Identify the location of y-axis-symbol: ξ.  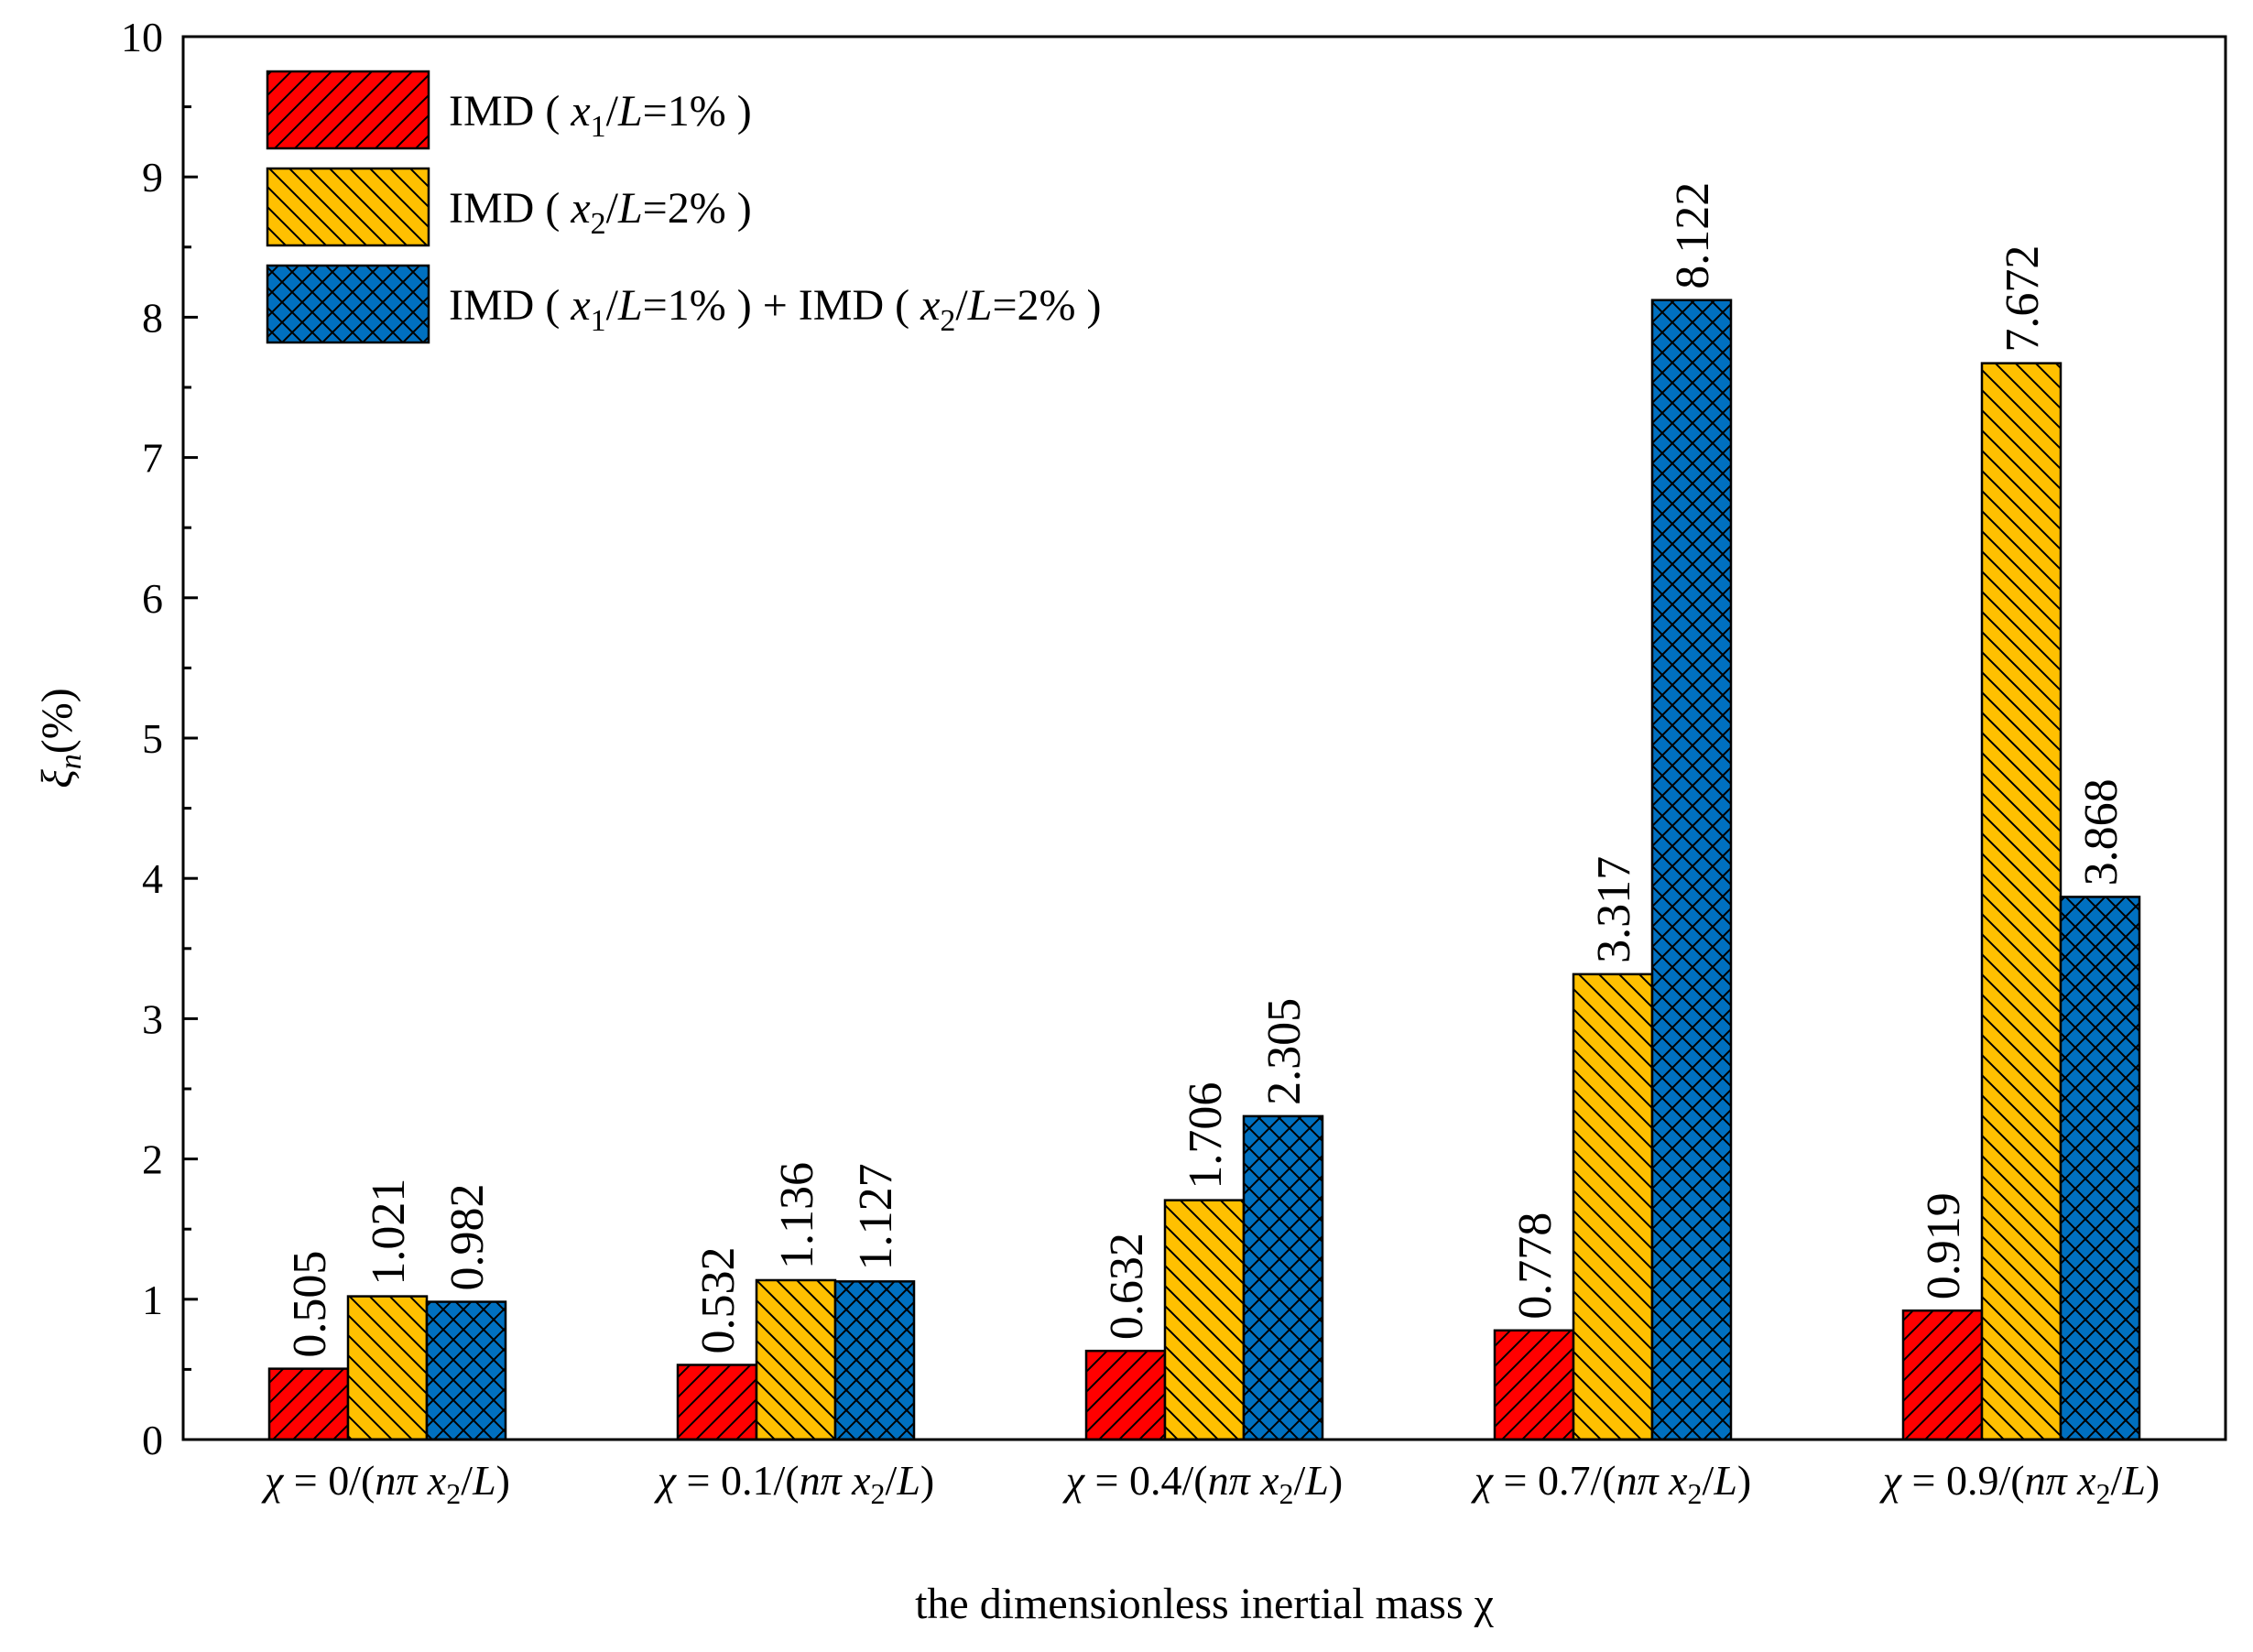
(57, 778).